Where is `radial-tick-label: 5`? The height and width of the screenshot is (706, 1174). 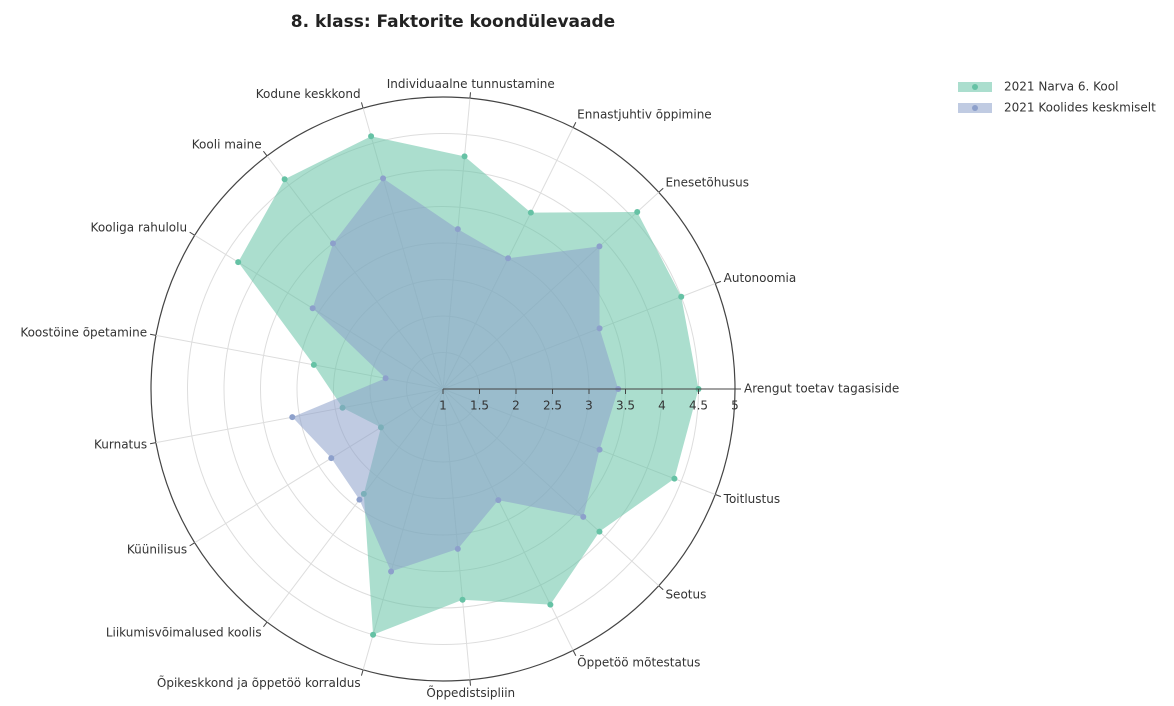
radial-tick-label: 5 is located at coordinates (735, 406).